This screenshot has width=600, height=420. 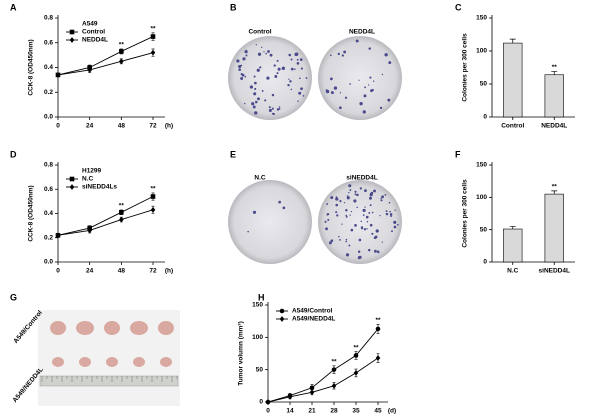 I want to click on x-axis-unit: (d), so click(x=392, y=411).